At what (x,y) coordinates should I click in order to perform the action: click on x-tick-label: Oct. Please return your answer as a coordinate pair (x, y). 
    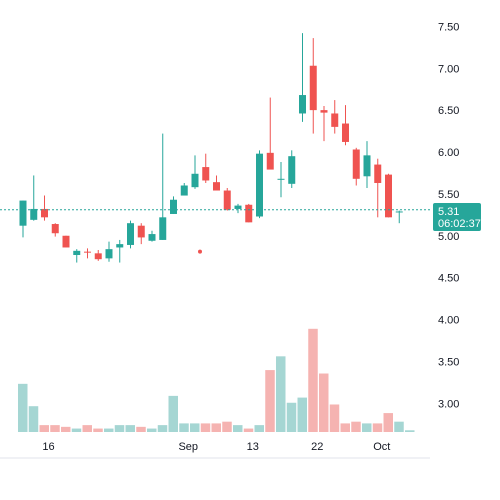
    Looking at the image, I should click on (381, 447).